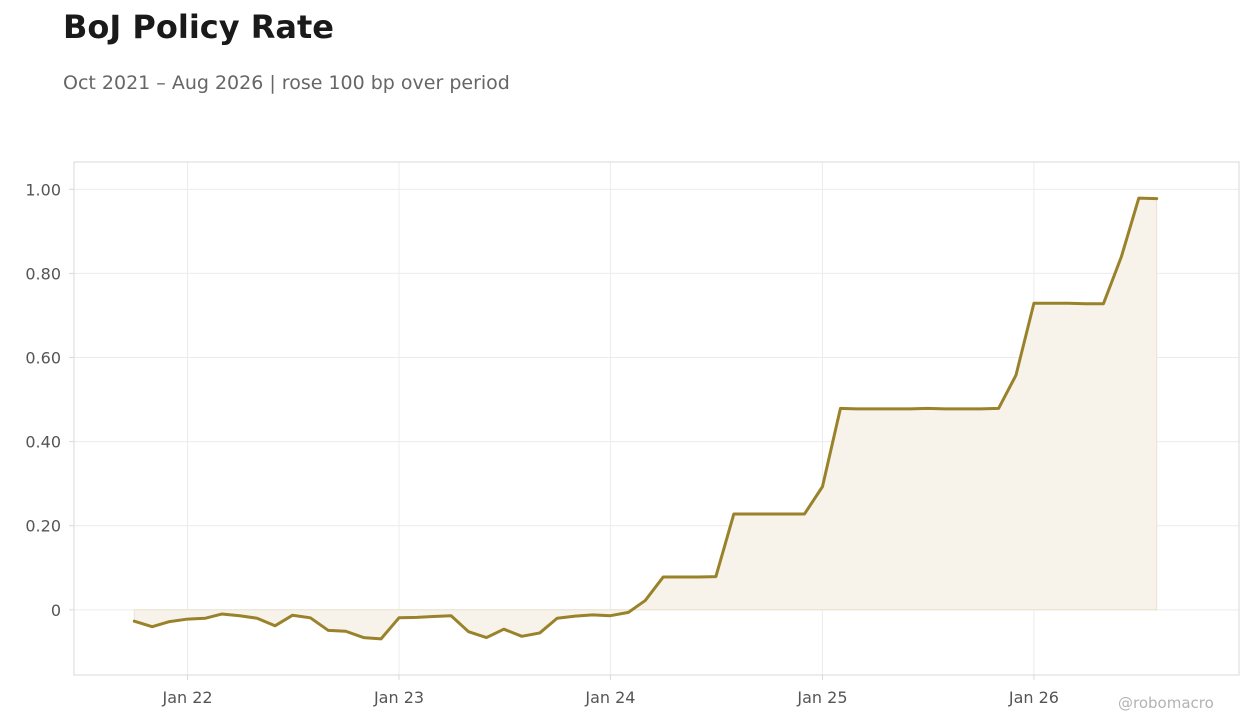 The width and height of the screenshot is (1260, 728). What do you see at coordinates (609, 697) in the screenshot?
I see `x-tick-label: Jan 24` at bounding box center [609, 697].